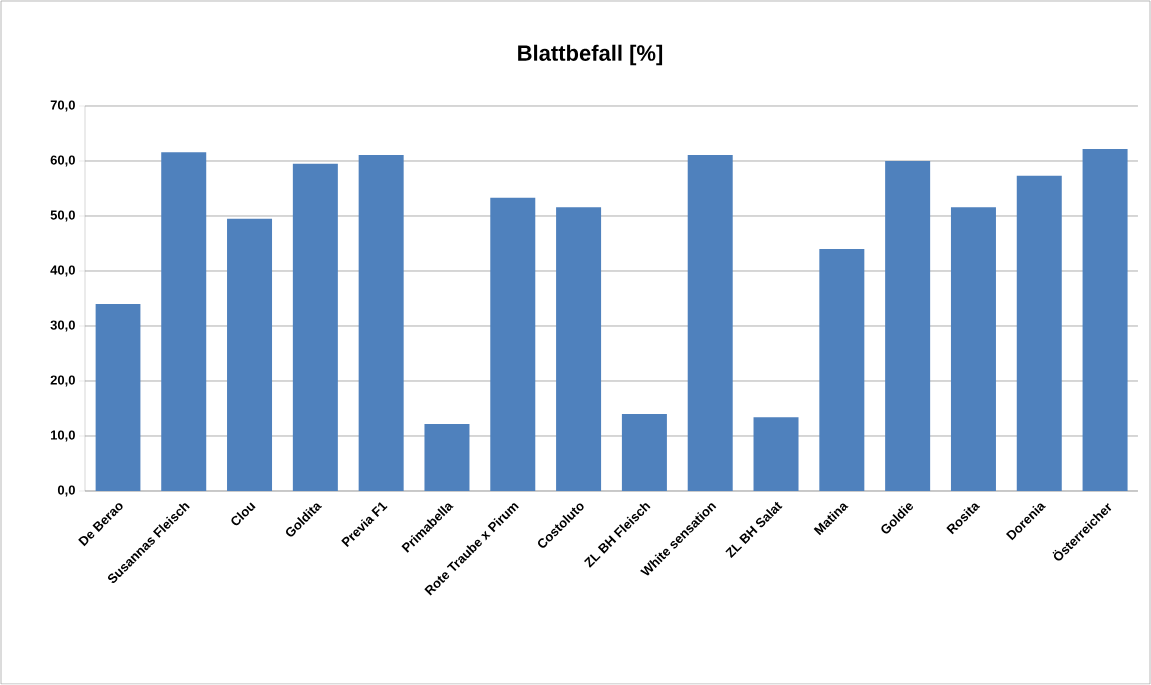  Describe the element at coordinates (62, 271) in the screenshot. I see `y-tick-label: 40,0` at that location.